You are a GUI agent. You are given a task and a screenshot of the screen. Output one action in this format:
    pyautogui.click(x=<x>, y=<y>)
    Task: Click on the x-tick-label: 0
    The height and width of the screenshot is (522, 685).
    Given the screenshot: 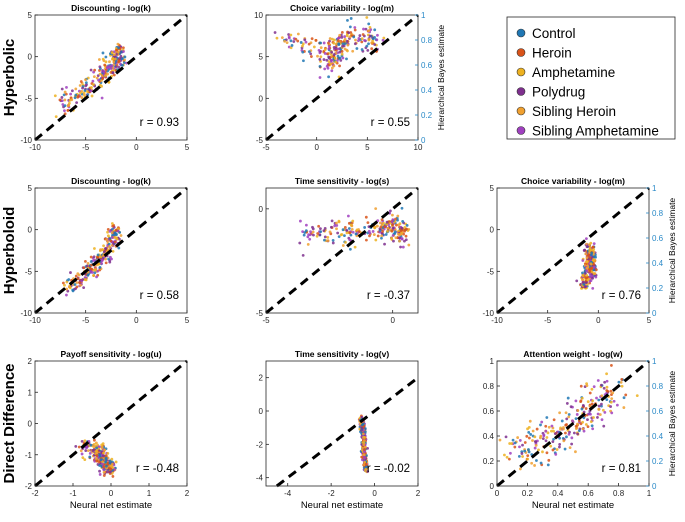 What is the action you would take?
    pyautogui.click(x=136, y=320)
    